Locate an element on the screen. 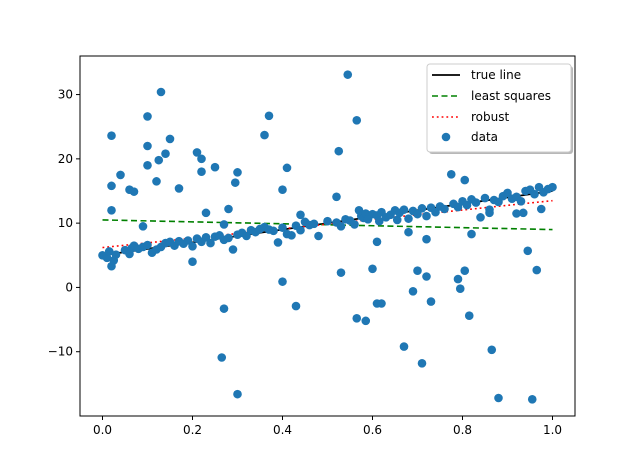  x-tick-label: 0.4 is located at coordinates (282, 430).